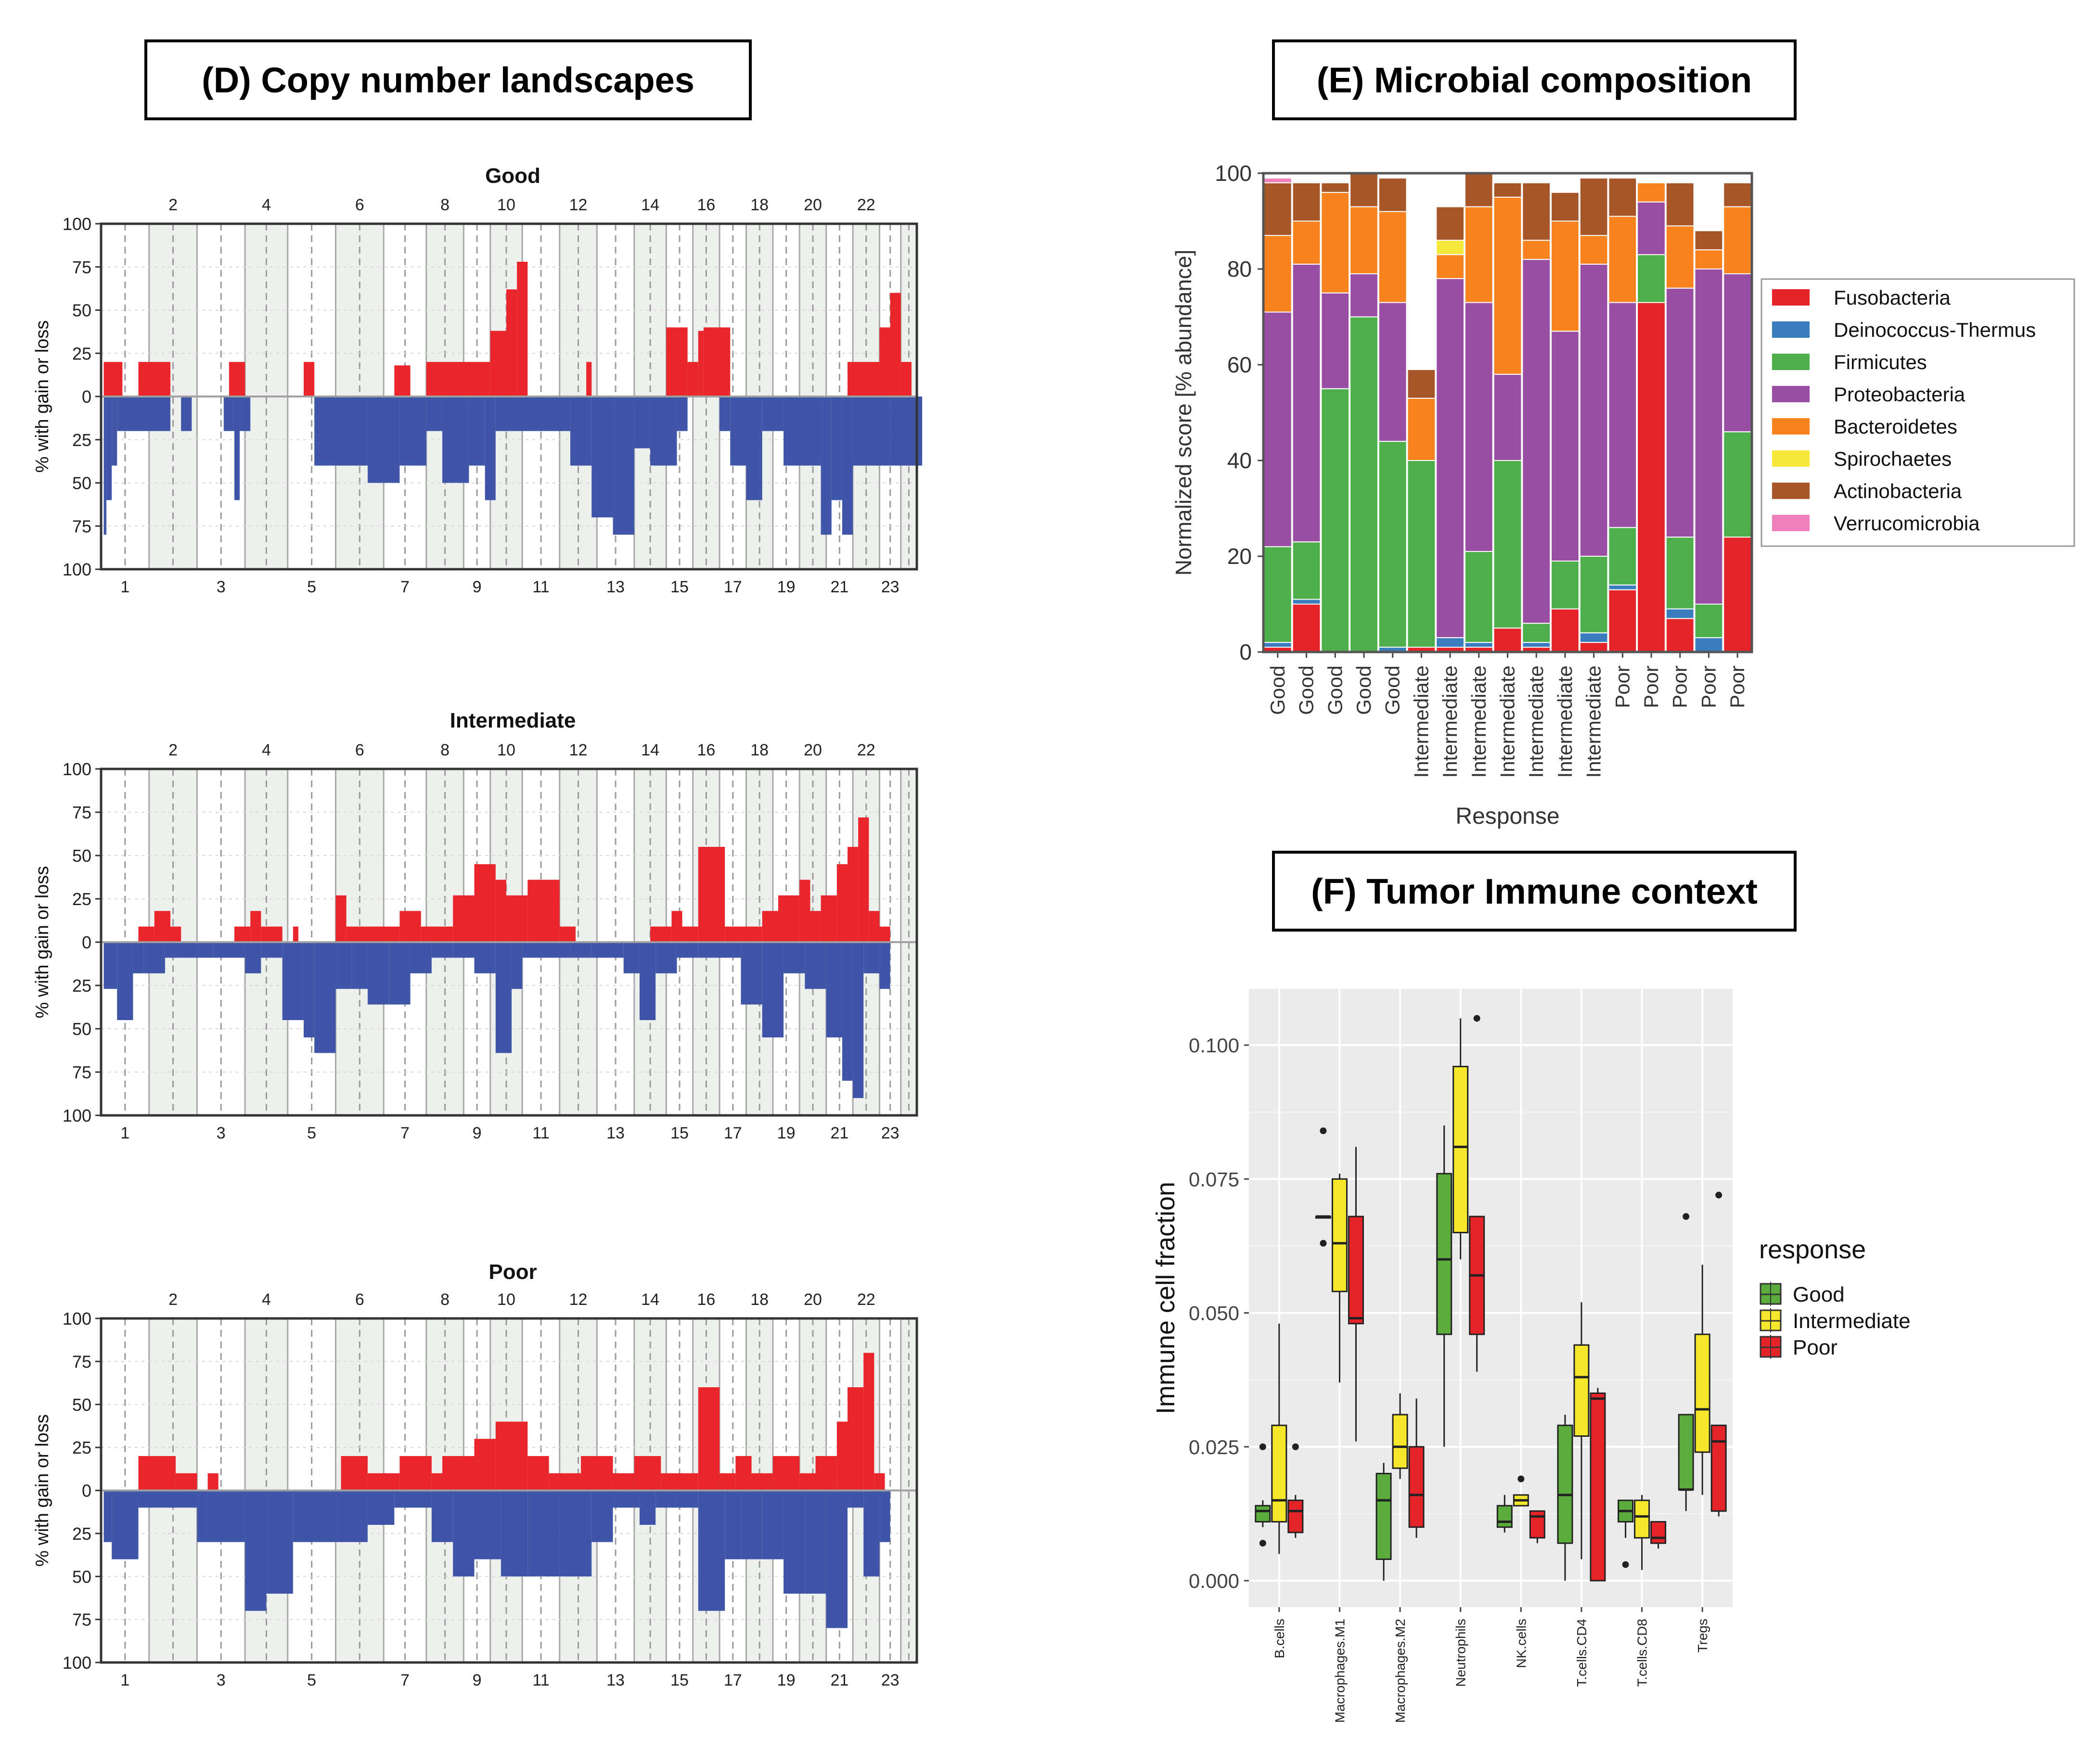 This screenshot has height=1764, width=2095. Describe the element at coordinates (650, 750) in the screenshot. I see `chromosome-label-top: 14` at that location.